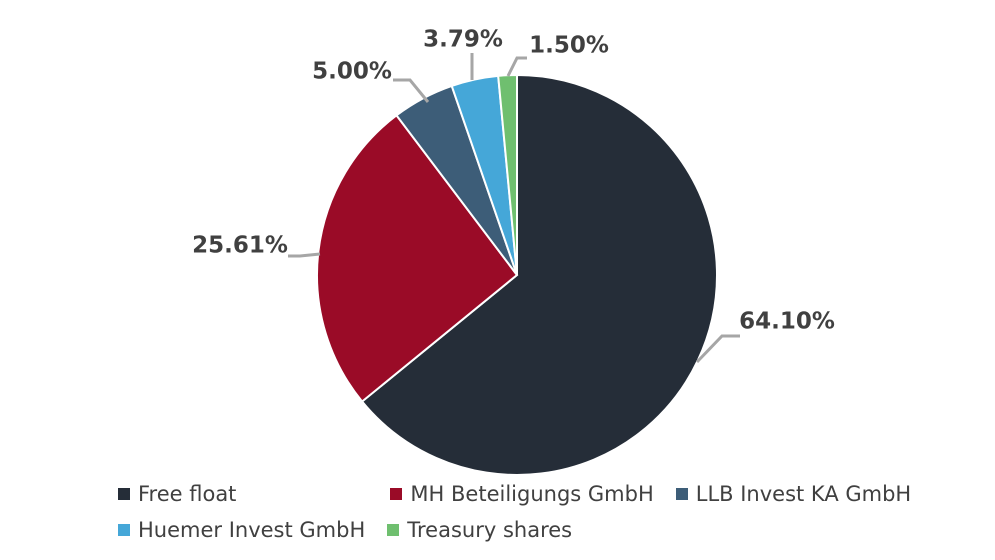 The width and height of the screenshot is (995, 560). What do you see at coordinates (124, 530) in the screenshot?
I see `legend-swatch-huemer-invest` at bounding box center [124, 530].